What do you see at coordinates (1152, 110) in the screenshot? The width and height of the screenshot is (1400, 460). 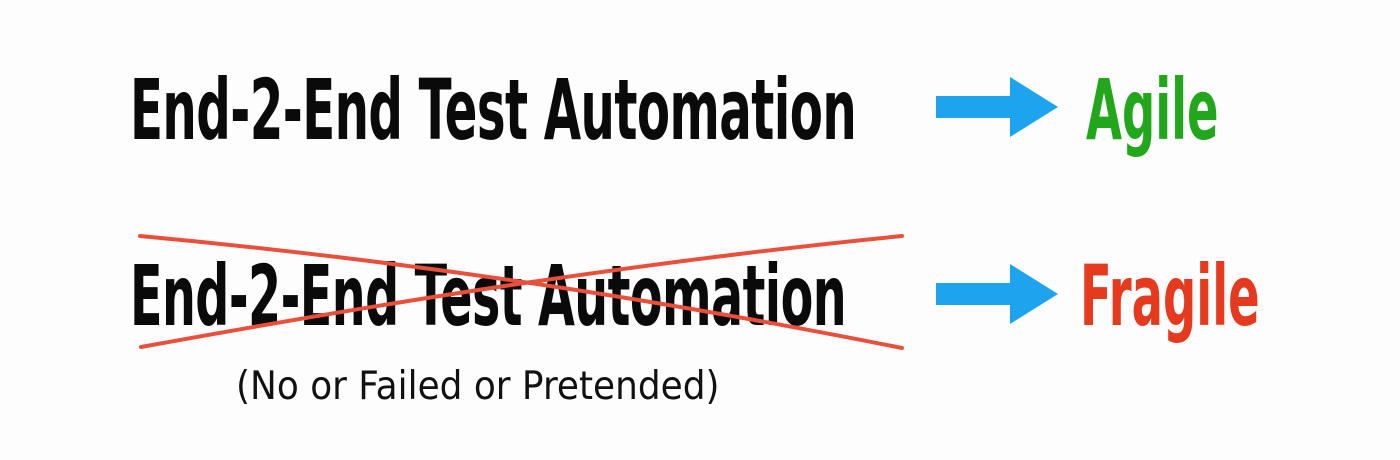 I see `row-agile-result: Agile` at bounding box center [1152, 110].